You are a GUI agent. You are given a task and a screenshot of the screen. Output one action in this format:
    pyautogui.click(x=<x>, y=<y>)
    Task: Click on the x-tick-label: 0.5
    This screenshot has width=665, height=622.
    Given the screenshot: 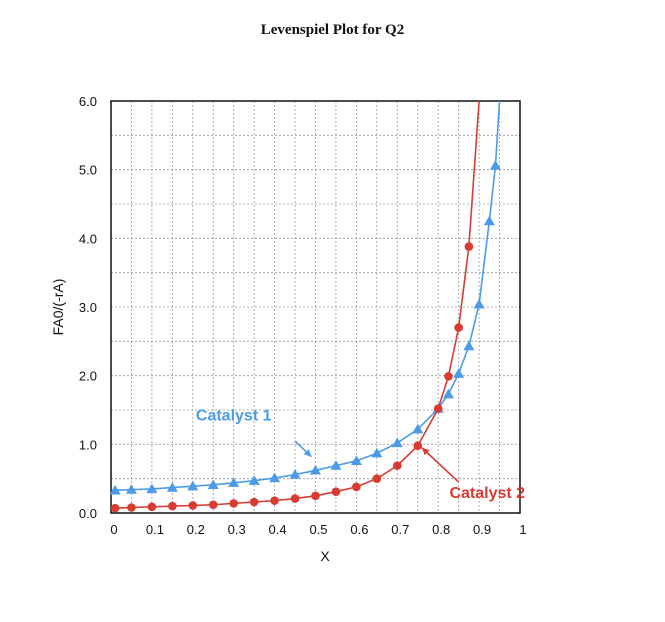 What is the action you would take?
    pyautogui.click(x=318, y=529)
    